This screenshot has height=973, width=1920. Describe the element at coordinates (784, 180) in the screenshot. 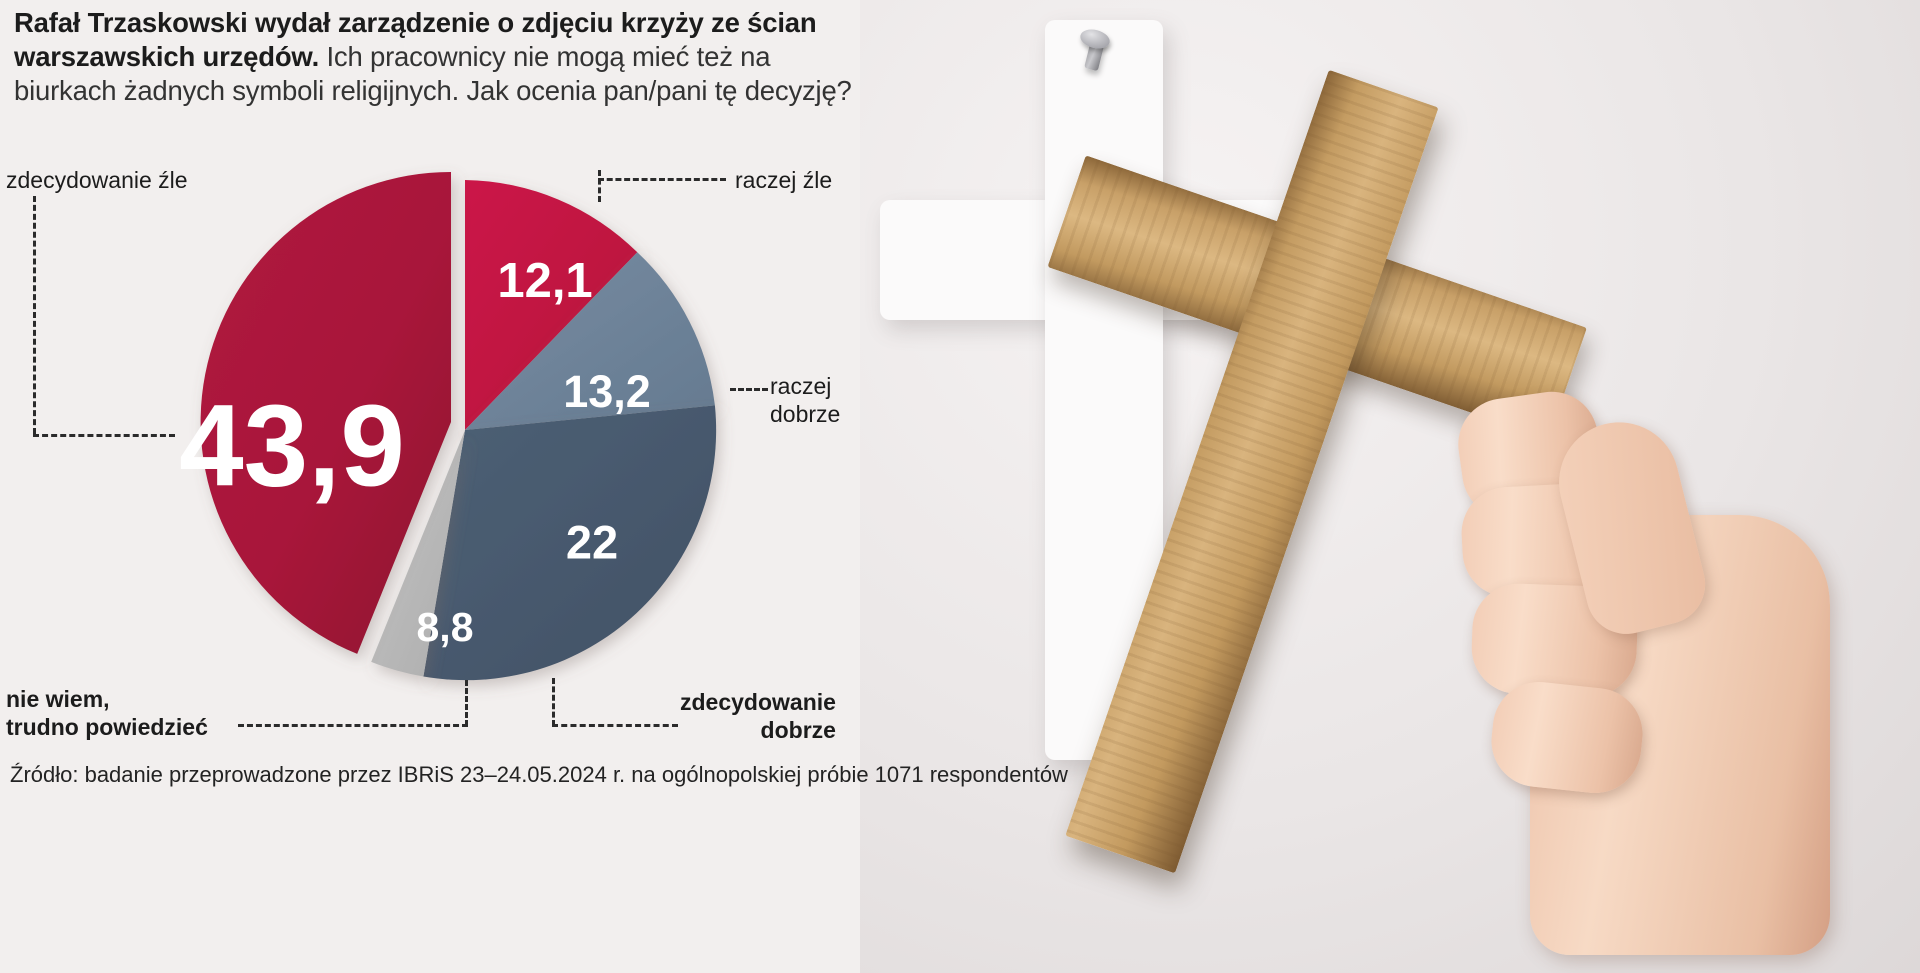

I see `label-raczej-zle: raczej źle` at that location.